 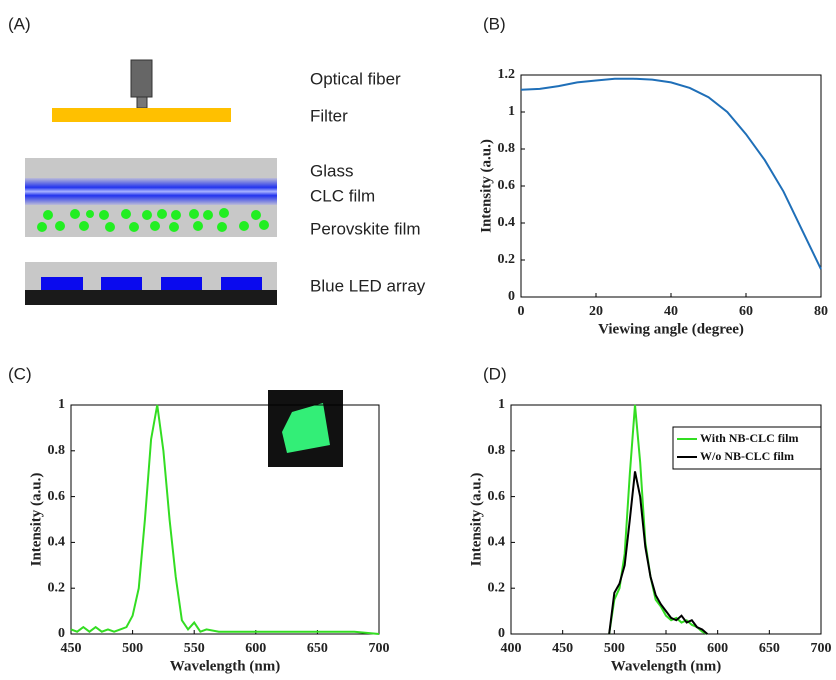 What do you see at coordinates (747, 456) in the screenshot?
I see `legend-label: W/o NB-CLC film` at bounding box center [747, 456].